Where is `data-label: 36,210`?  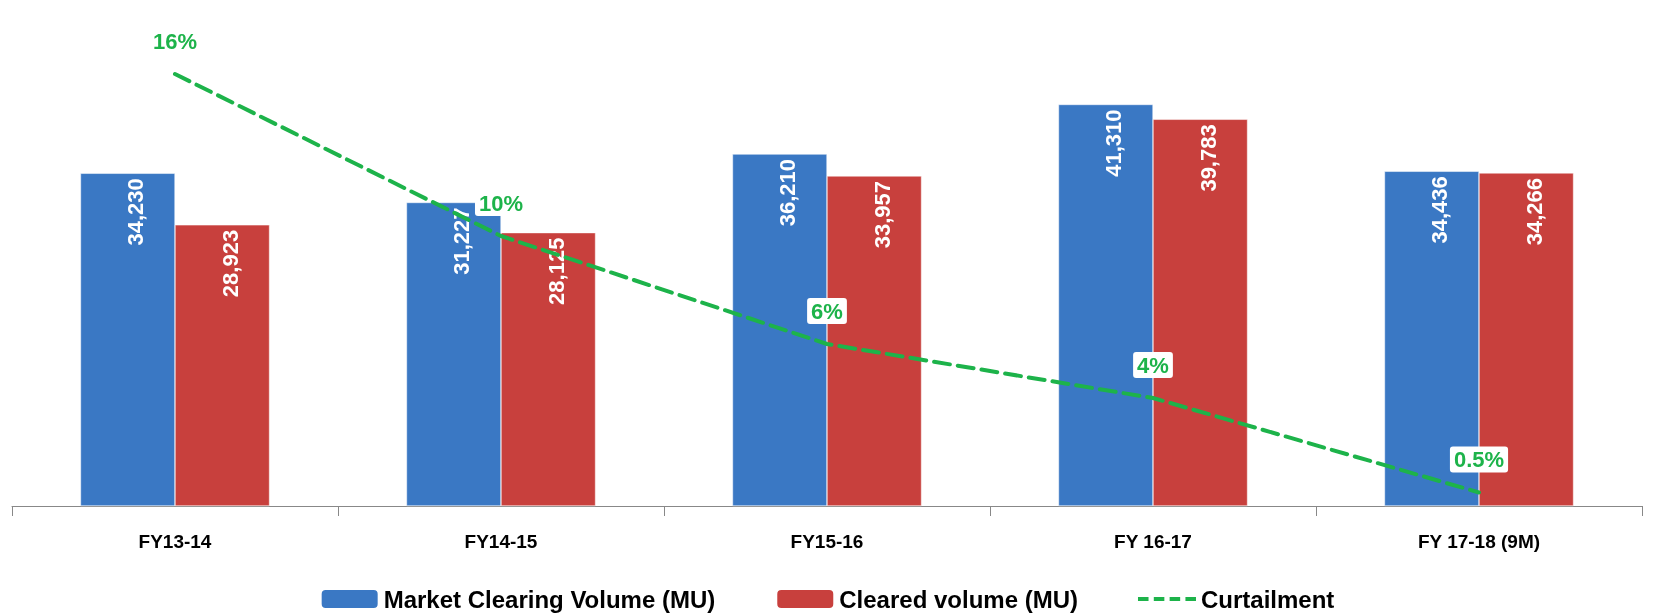 data-label: 36,210 is located at coordinates (788, 193).